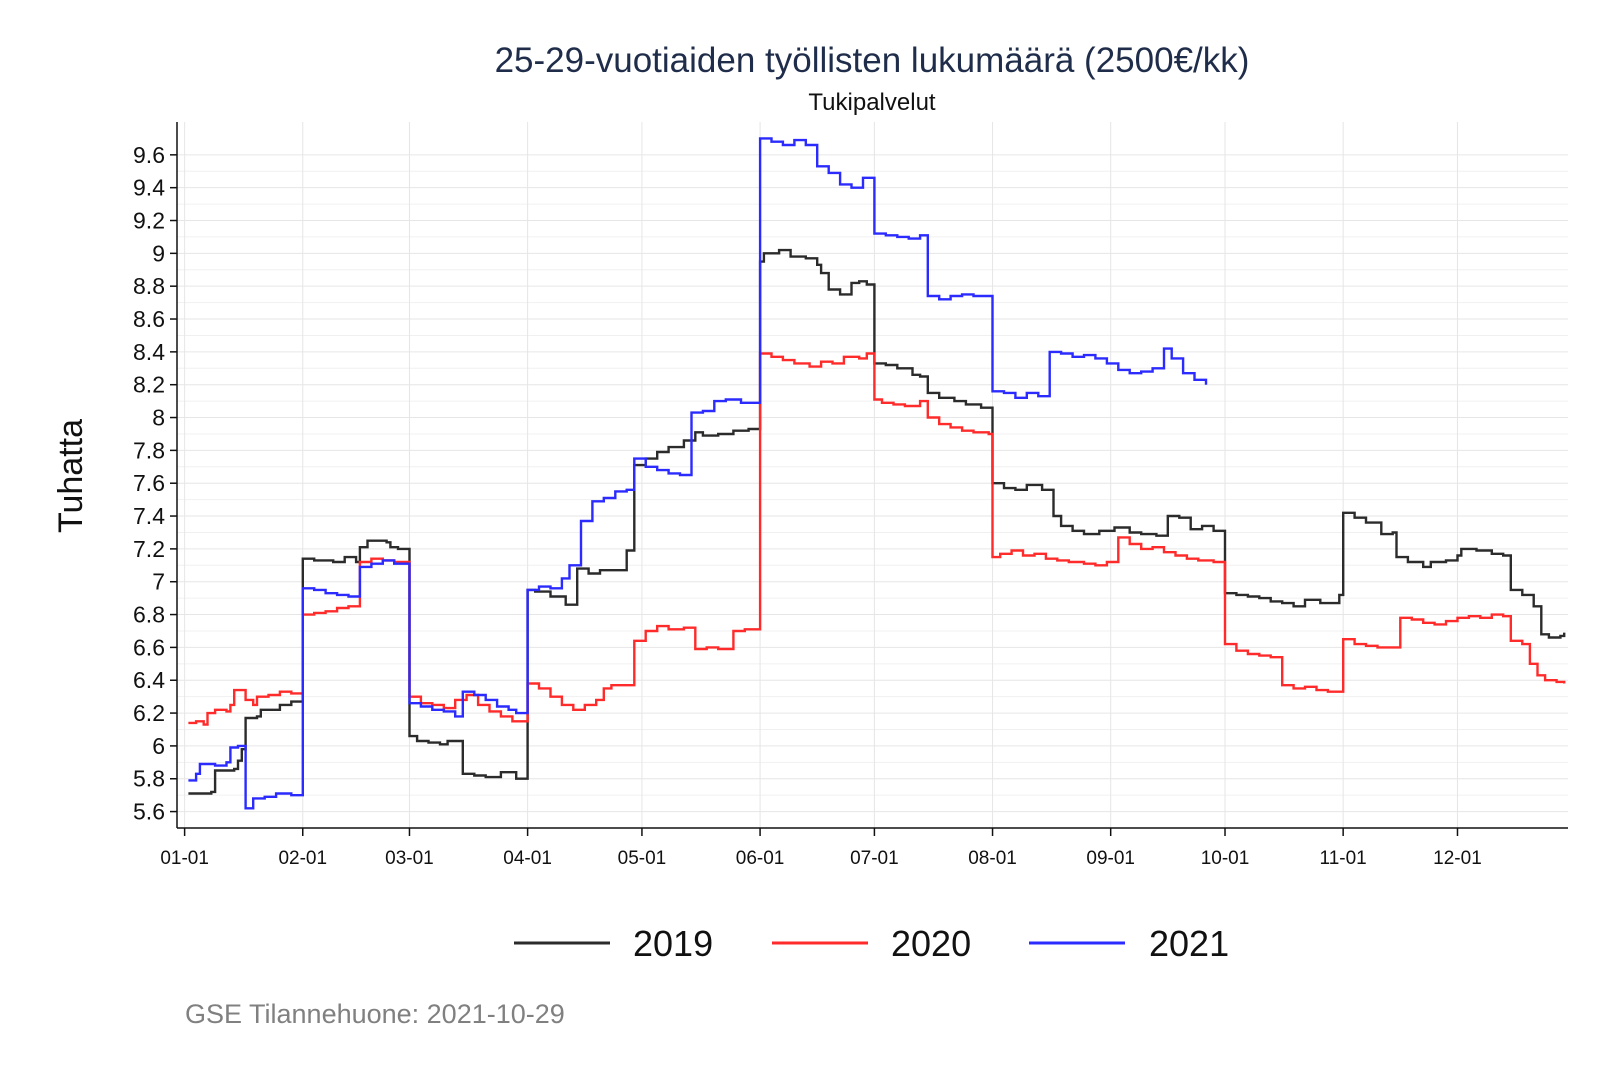 The height and width of the screenshot is (1067, 1600). I want to click on x-tick-label: 06-01, so click(760, 858).